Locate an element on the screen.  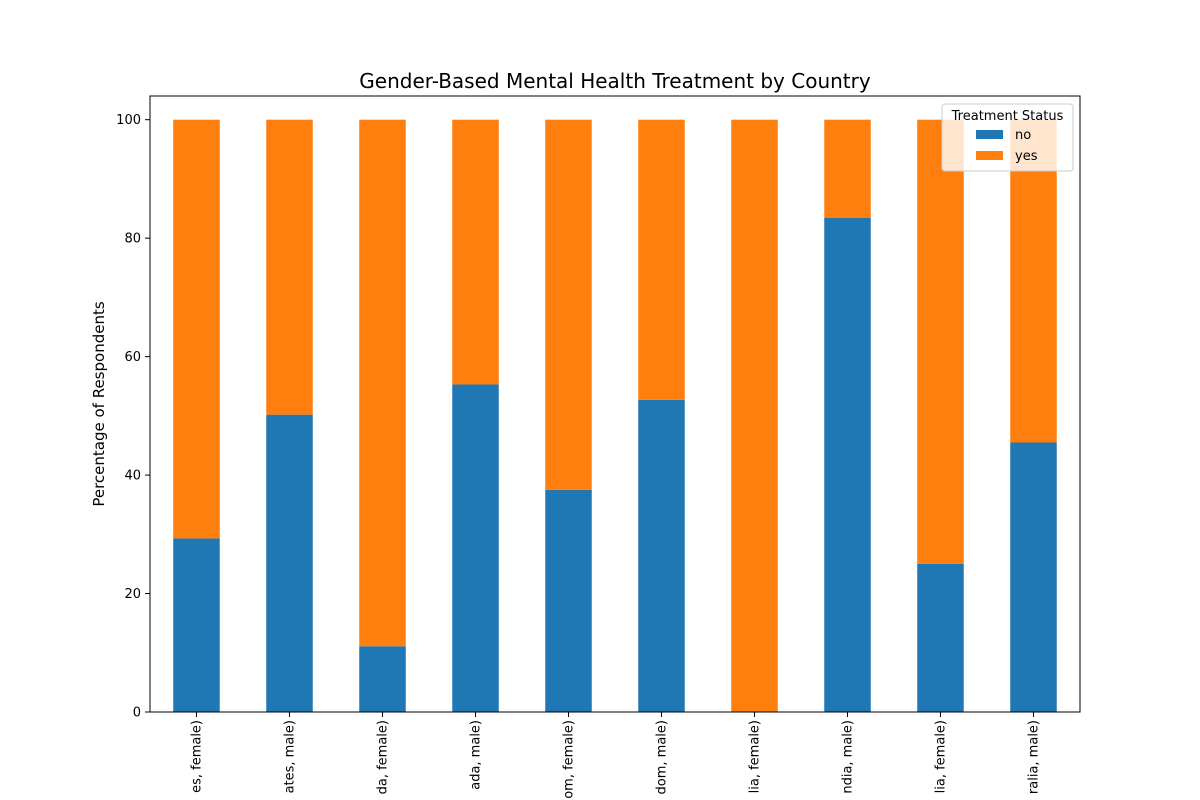
legend-label-yes: yes is located at coordinates (1026, 156).